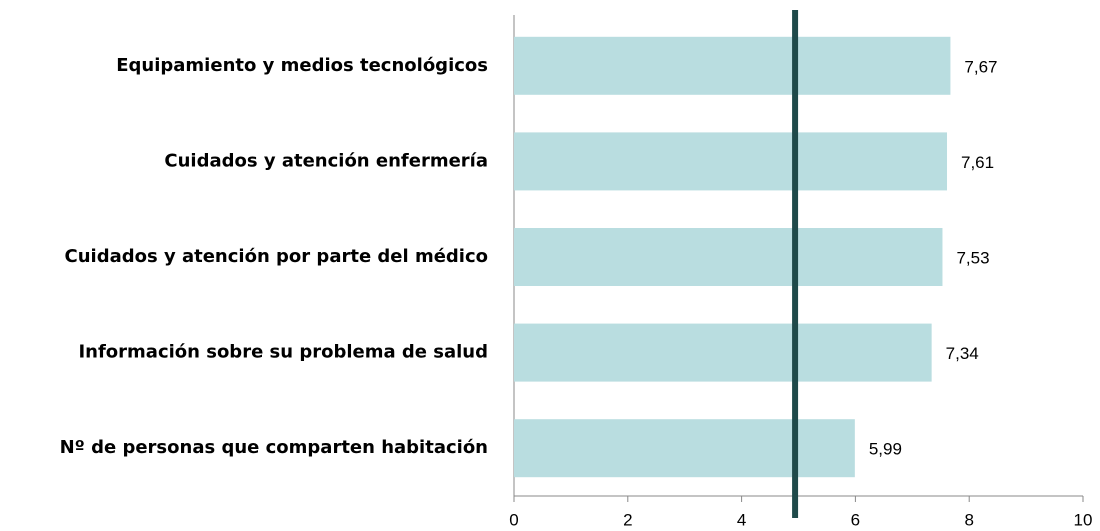 The height and width of the screenshot is (531, 1100). I want to click on x-tick-label: 10, so click(1083, 519).